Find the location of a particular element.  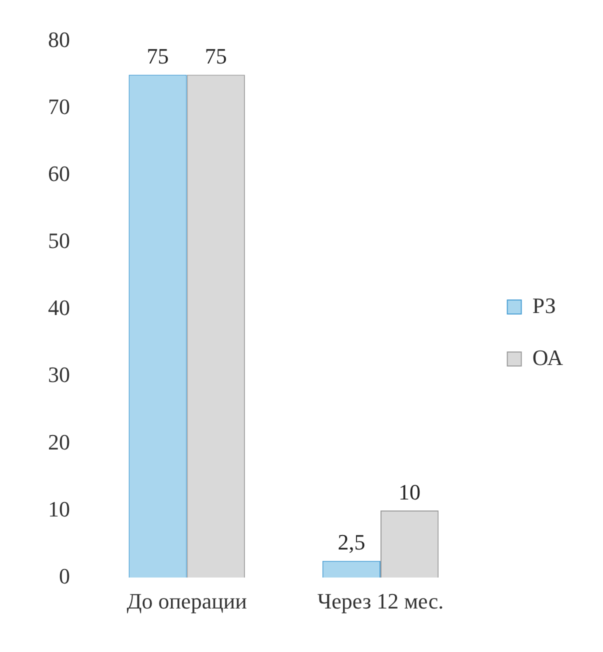

y-tick-label: 0 is located at coordinates (64, 575).